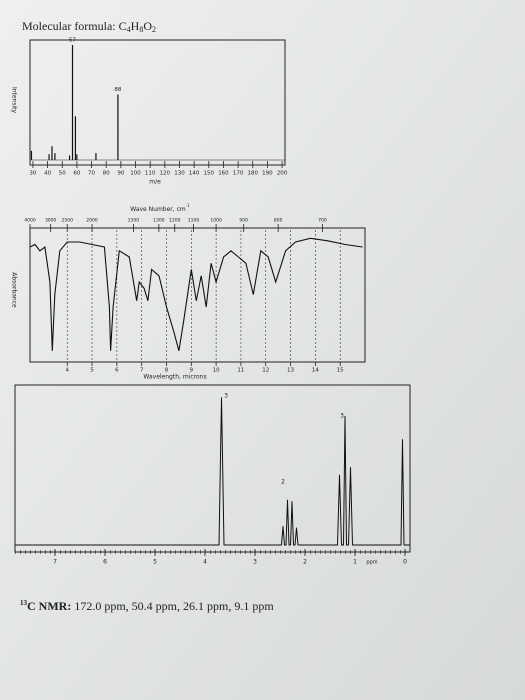  I want to click on x-tick-label: 200, so click(282, 174).